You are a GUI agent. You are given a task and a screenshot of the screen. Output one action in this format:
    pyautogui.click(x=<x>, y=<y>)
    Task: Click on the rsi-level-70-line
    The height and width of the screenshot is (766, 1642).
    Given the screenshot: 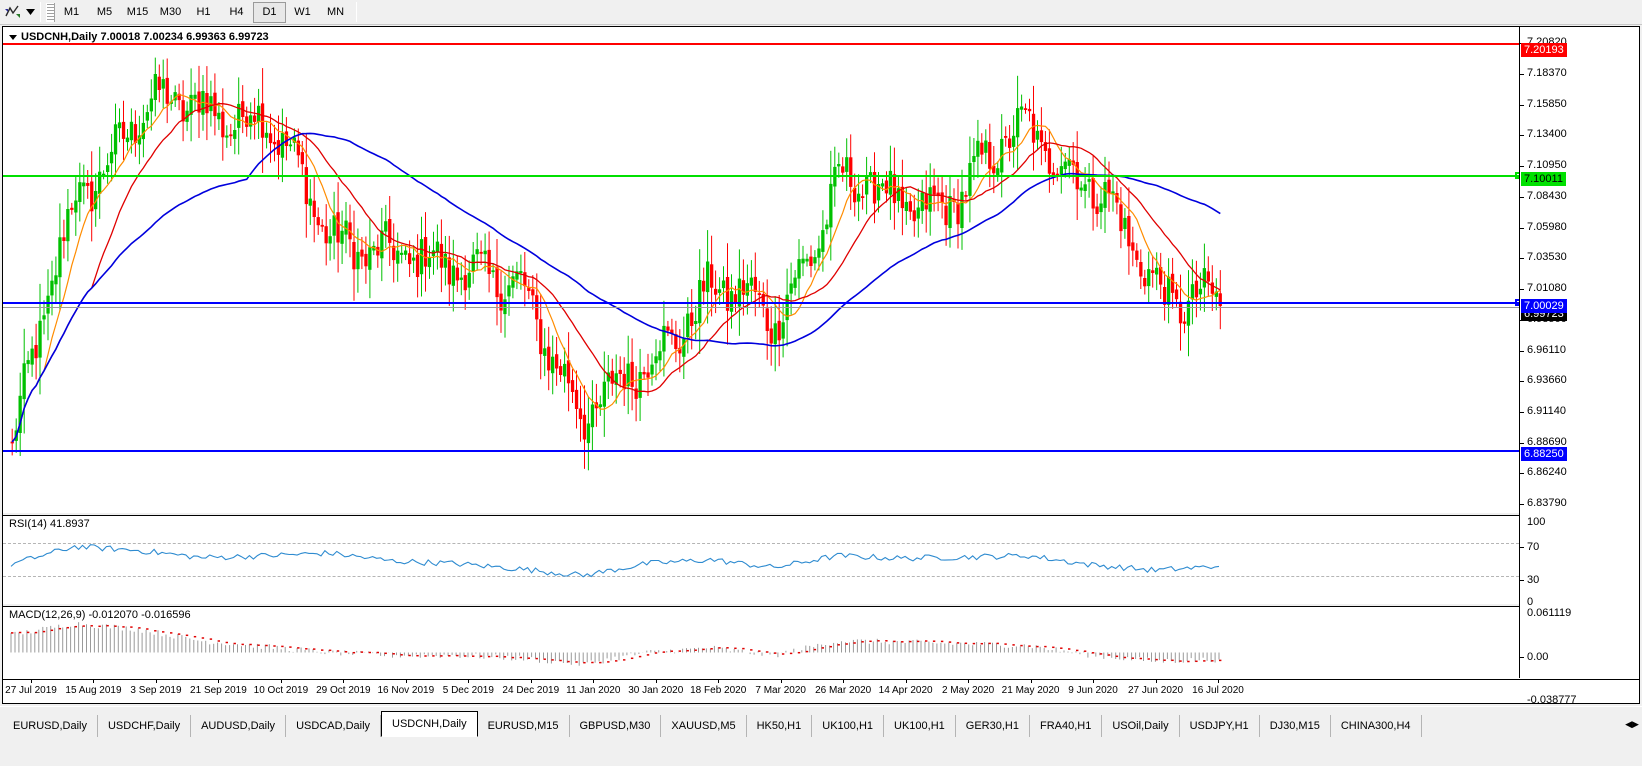 What is the action you would take?
    pyautogui.click(x=761, y=543)
    